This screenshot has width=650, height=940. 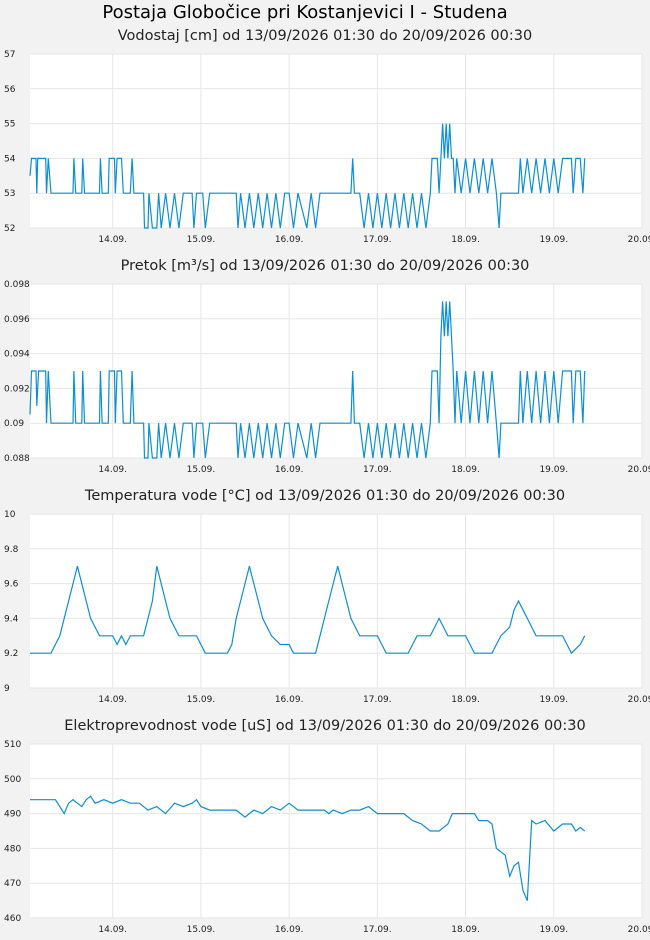 I want to click on y-tick-label: 460, so click(x=12, y=919).